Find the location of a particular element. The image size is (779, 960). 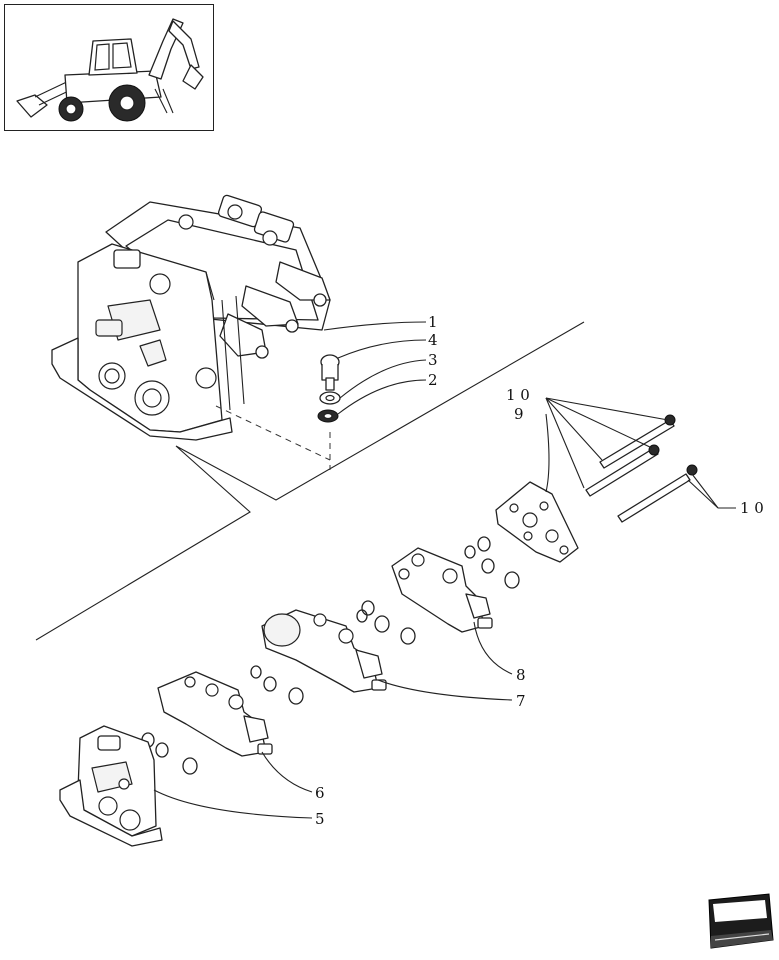

seal-washer-part is located at coordinates (328, 416).